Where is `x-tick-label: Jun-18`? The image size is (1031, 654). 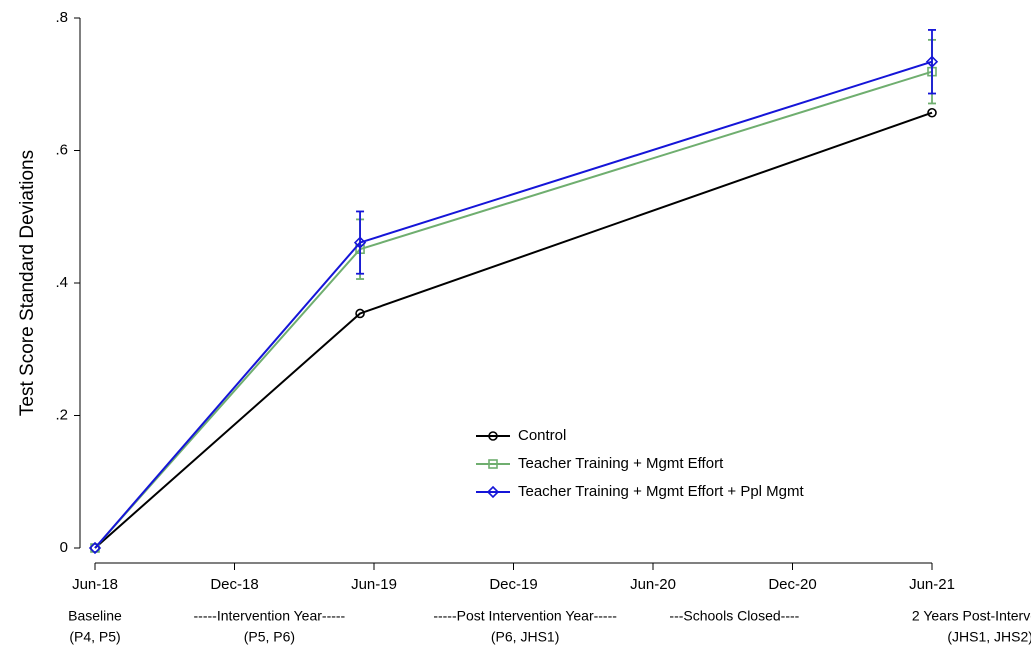 x-tick-label: Jun-18 is located at coordinates (95, 584).